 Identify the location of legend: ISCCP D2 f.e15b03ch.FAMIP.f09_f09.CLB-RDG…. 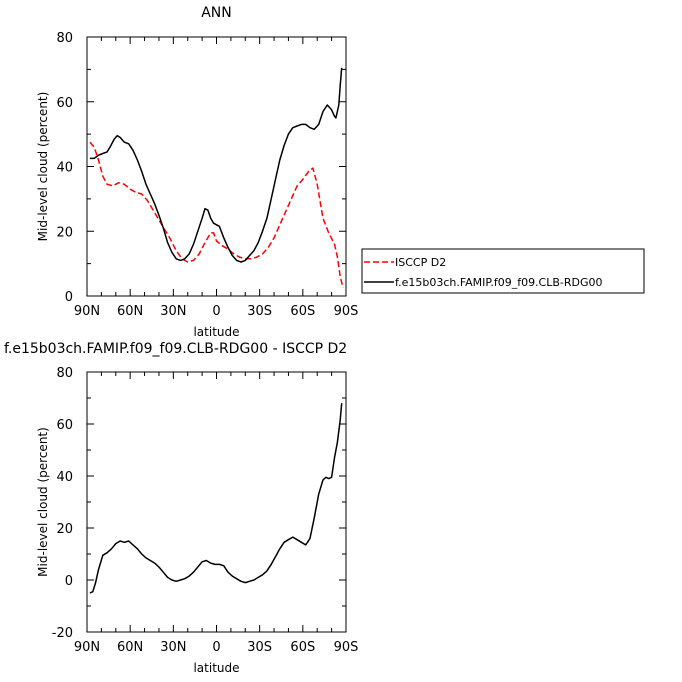
(503, 271).